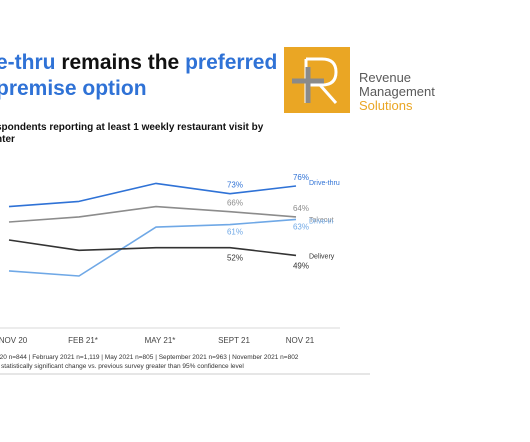 This screenshot has height=442, width=530. Describe the element at coordinates (28, 62) in the screenshot. I see `title-part-1: e-thru` at that location.